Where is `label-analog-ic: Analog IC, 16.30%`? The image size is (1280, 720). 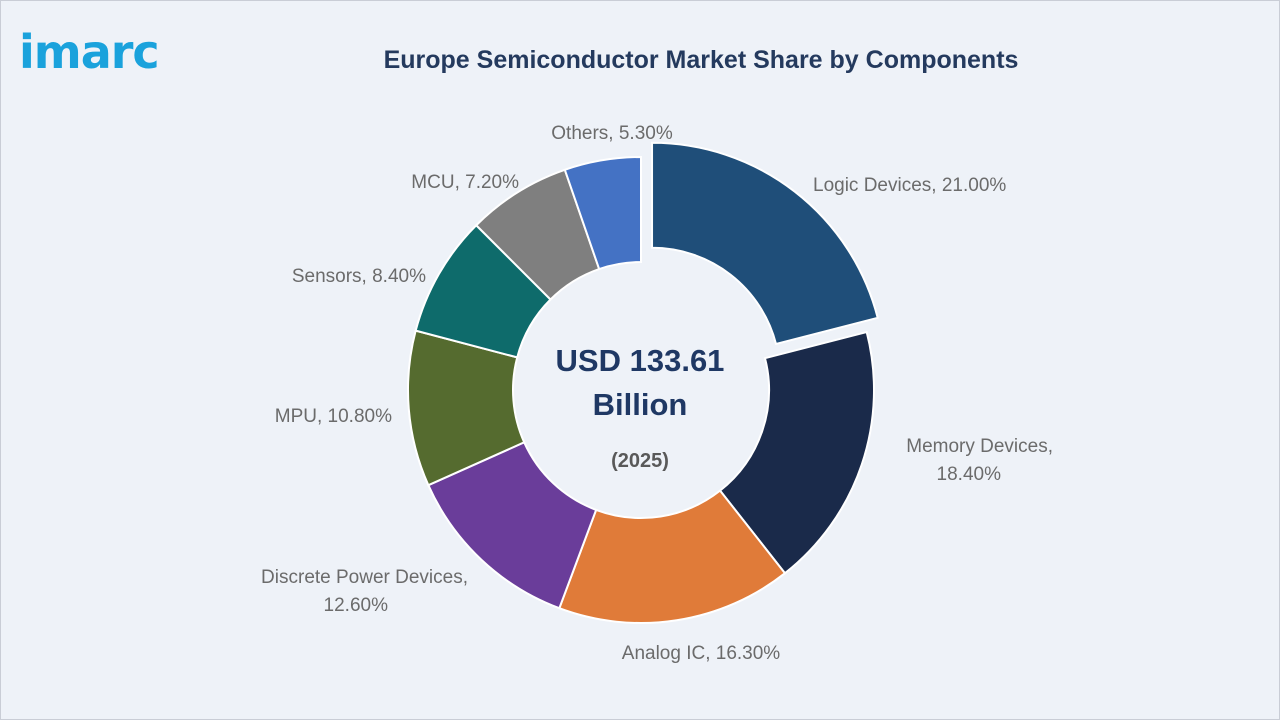
label-analog-ic: Analog IC, 16.30% is located at coordinates (701, 653).